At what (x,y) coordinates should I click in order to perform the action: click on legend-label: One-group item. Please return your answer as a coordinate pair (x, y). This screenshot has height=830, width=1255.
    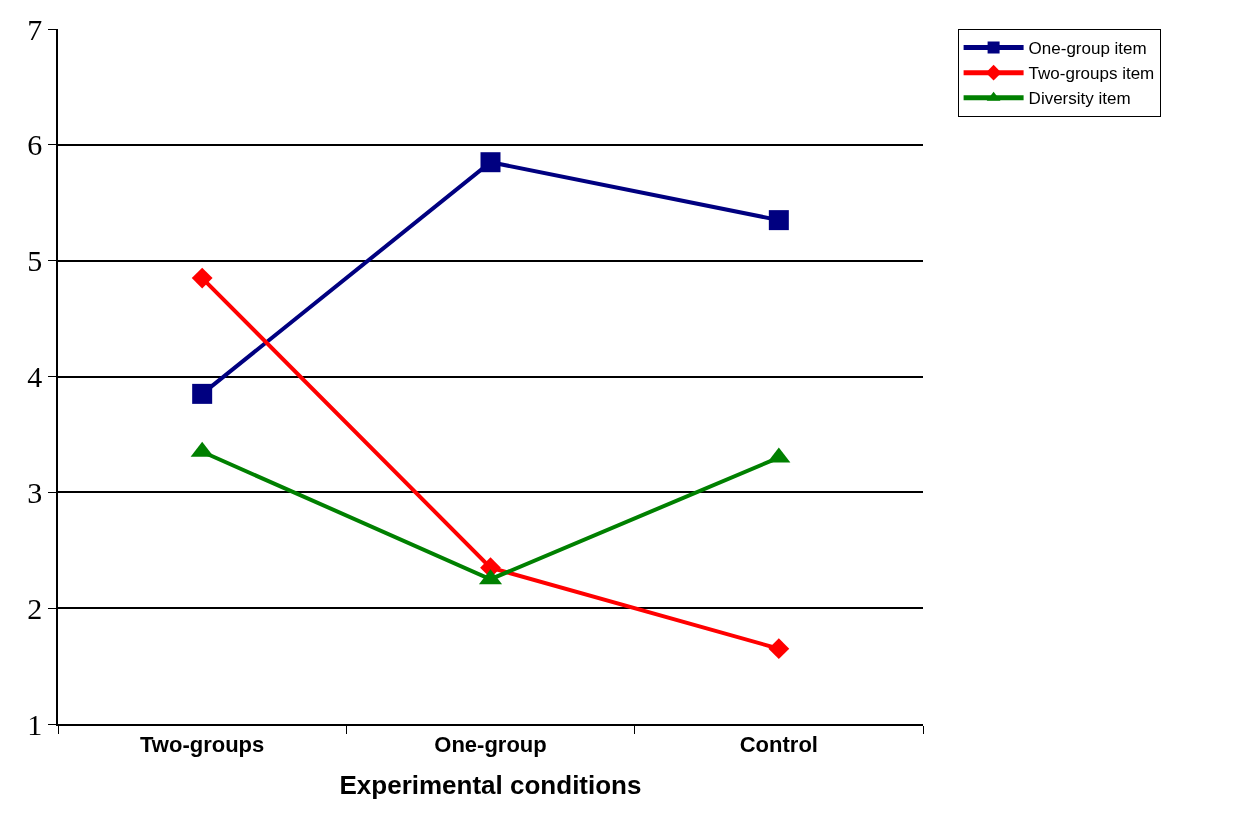
    Looking at the image, I should click on (1087, 49).